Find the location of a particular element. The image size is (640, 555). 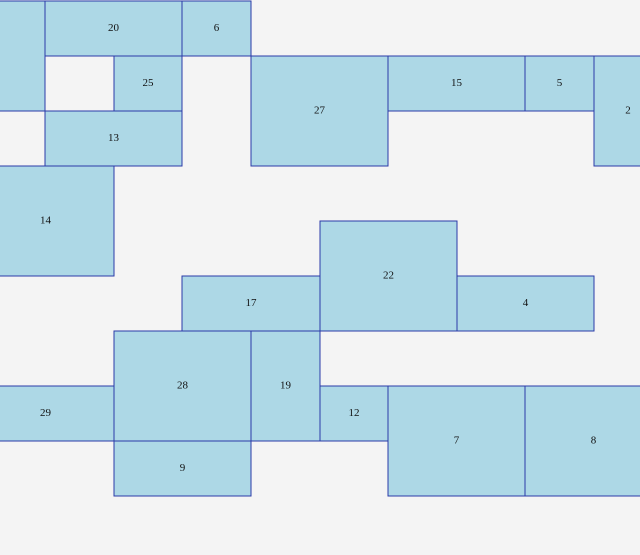

box-label: 28 is located at coordinates (183, 386).